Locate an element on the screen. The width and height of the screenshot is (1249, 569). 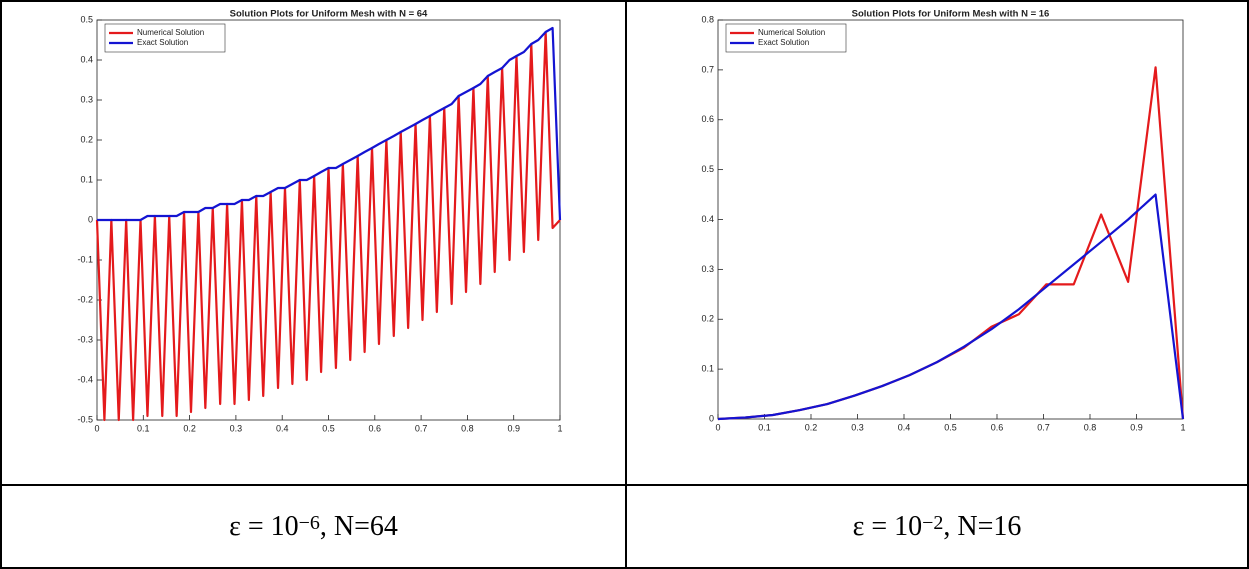
y-tick-label: 0.8 is located at coordinates (707, 19).